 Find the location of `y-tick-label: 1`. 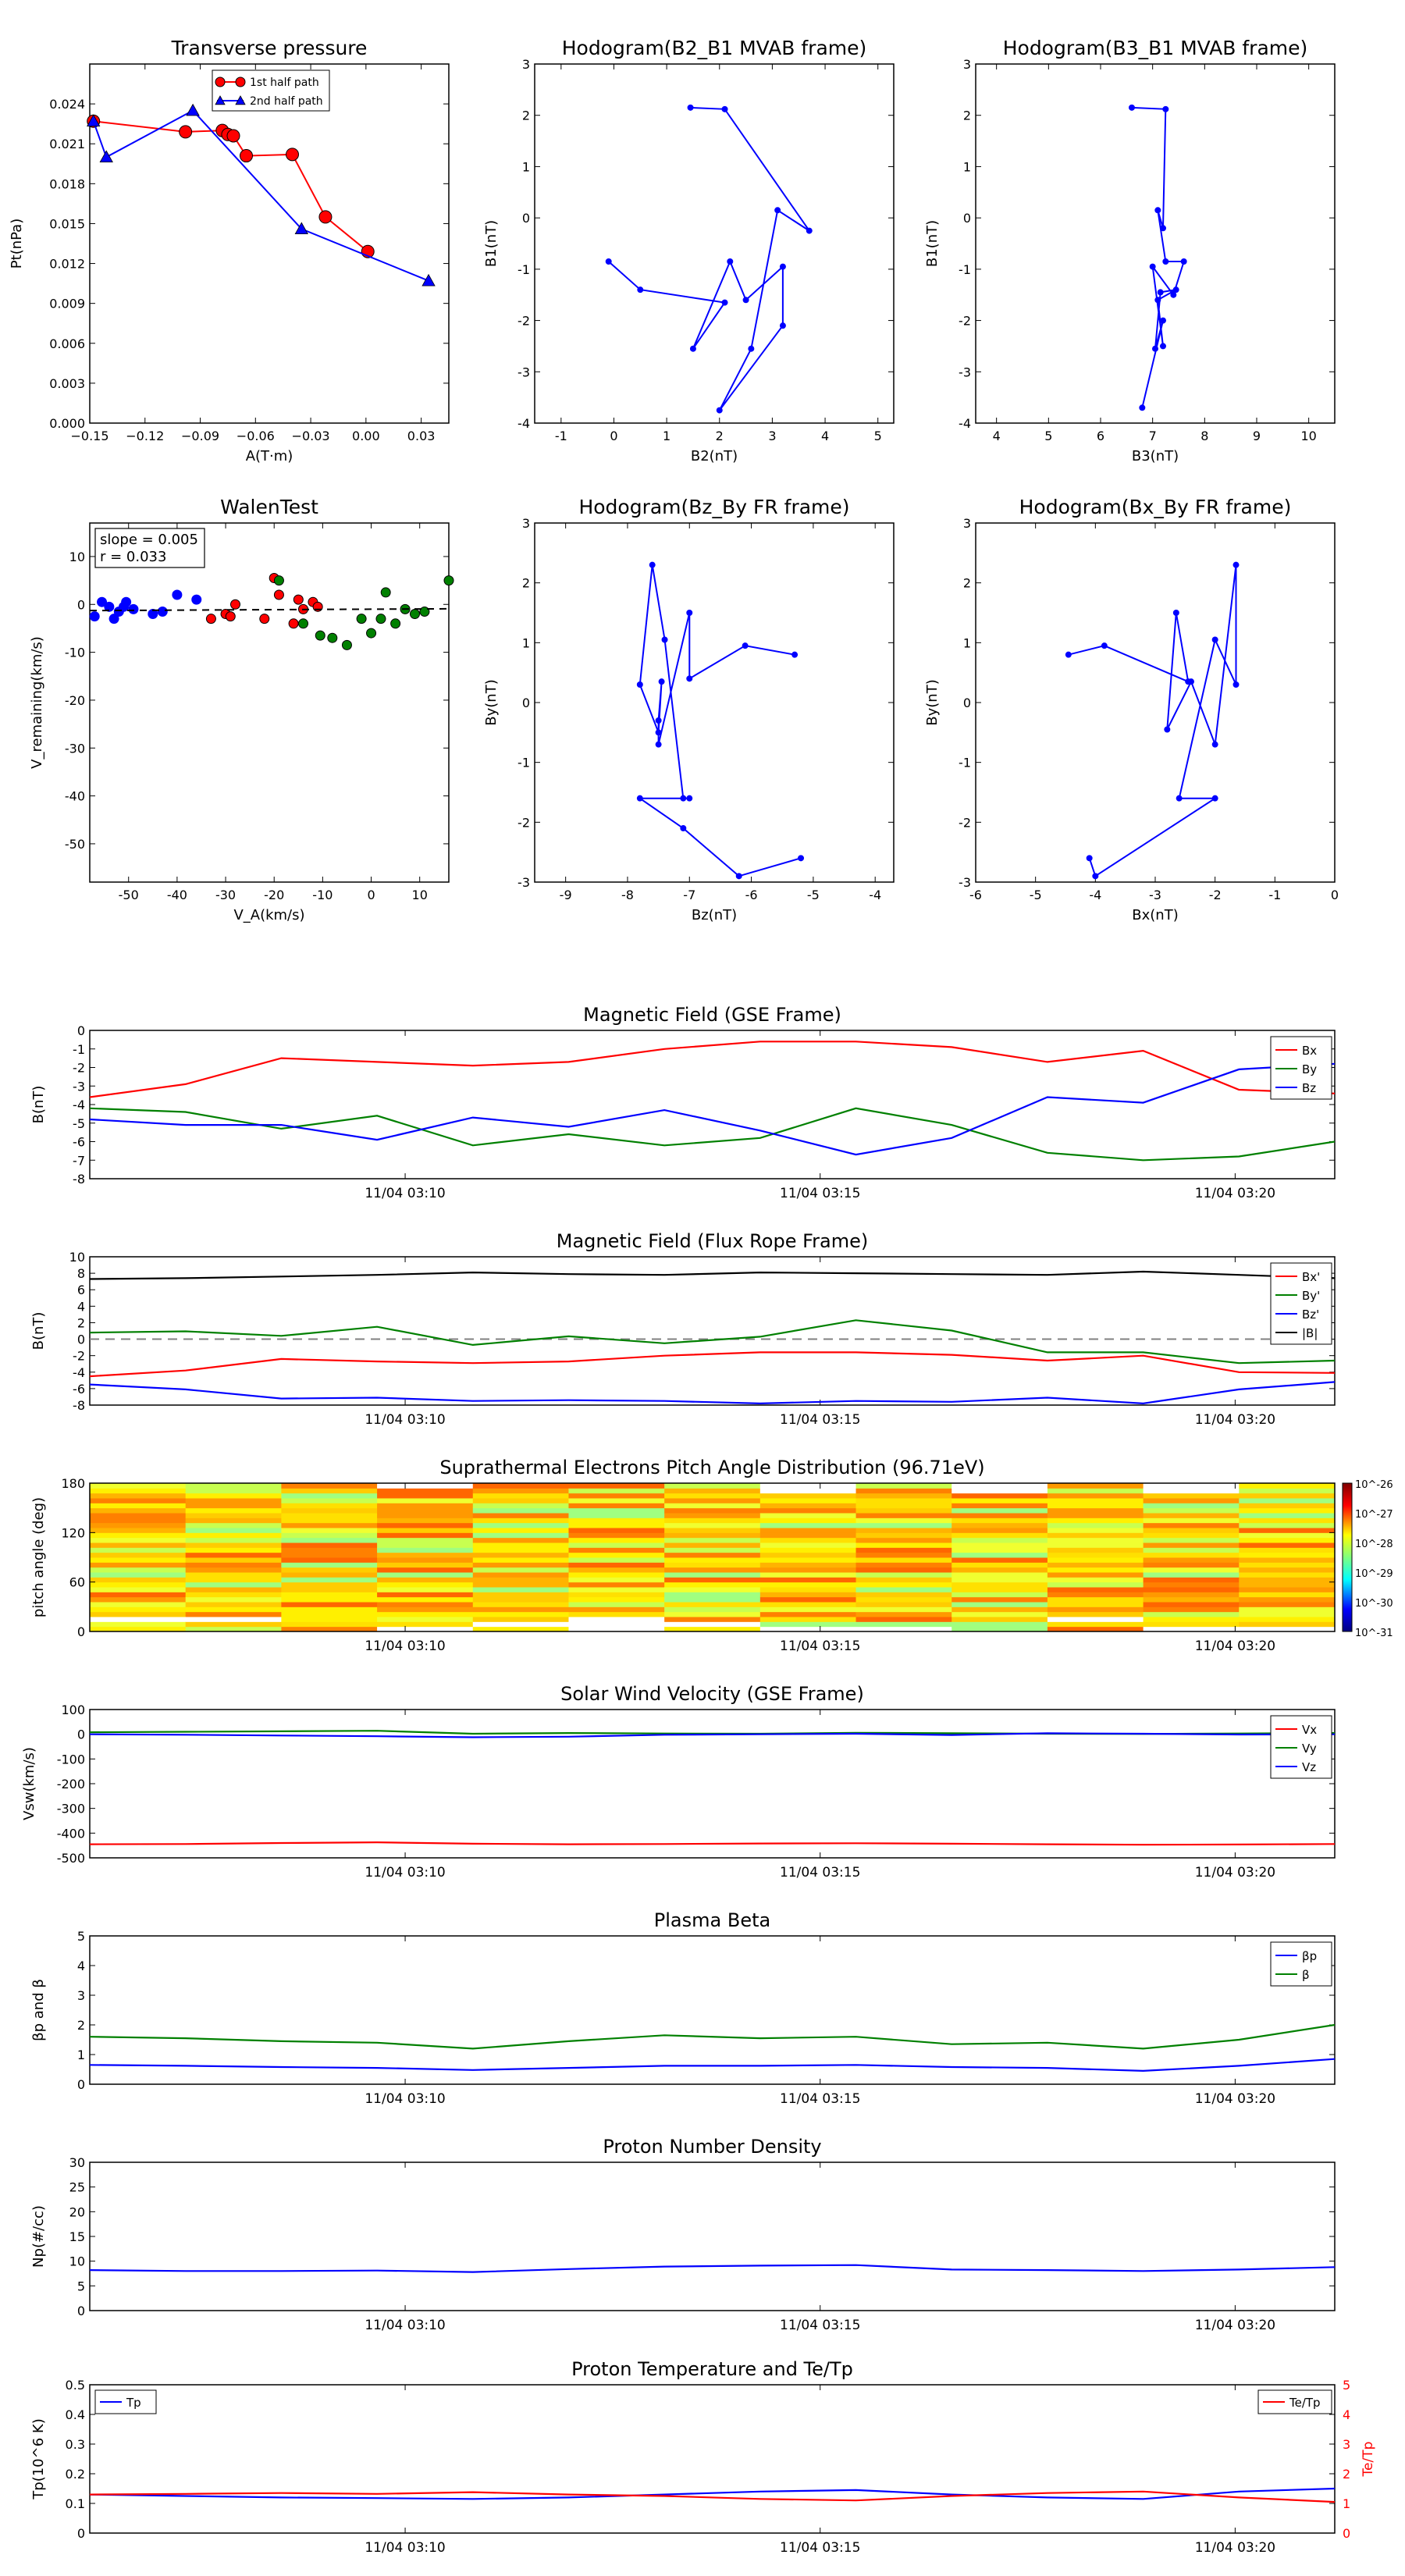

y-tick-label: 1 is located at coordinates (526, 642).